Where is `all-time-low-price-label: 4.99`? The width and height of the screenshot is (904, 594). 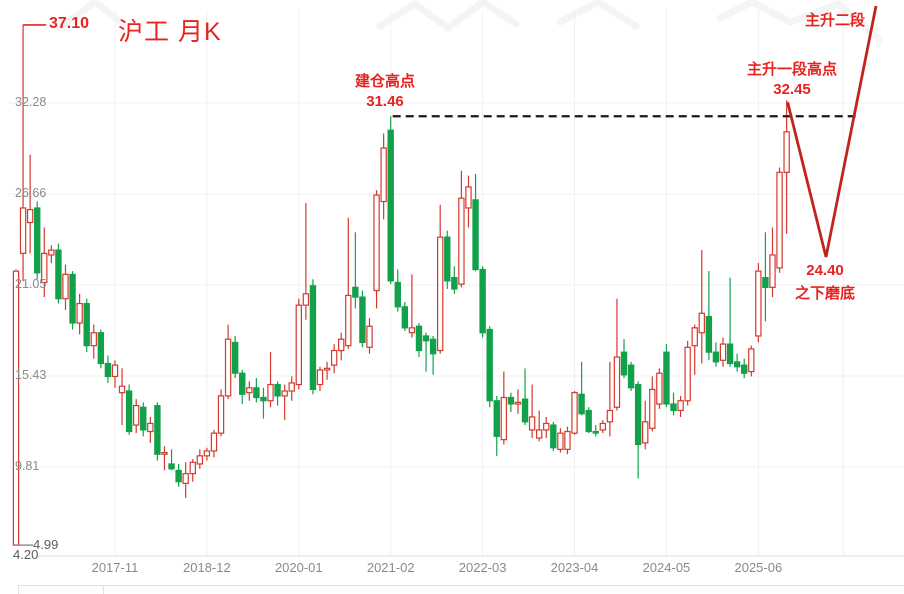 all-time-low-price-label: 4.99 is located at coordinates (46, 544).